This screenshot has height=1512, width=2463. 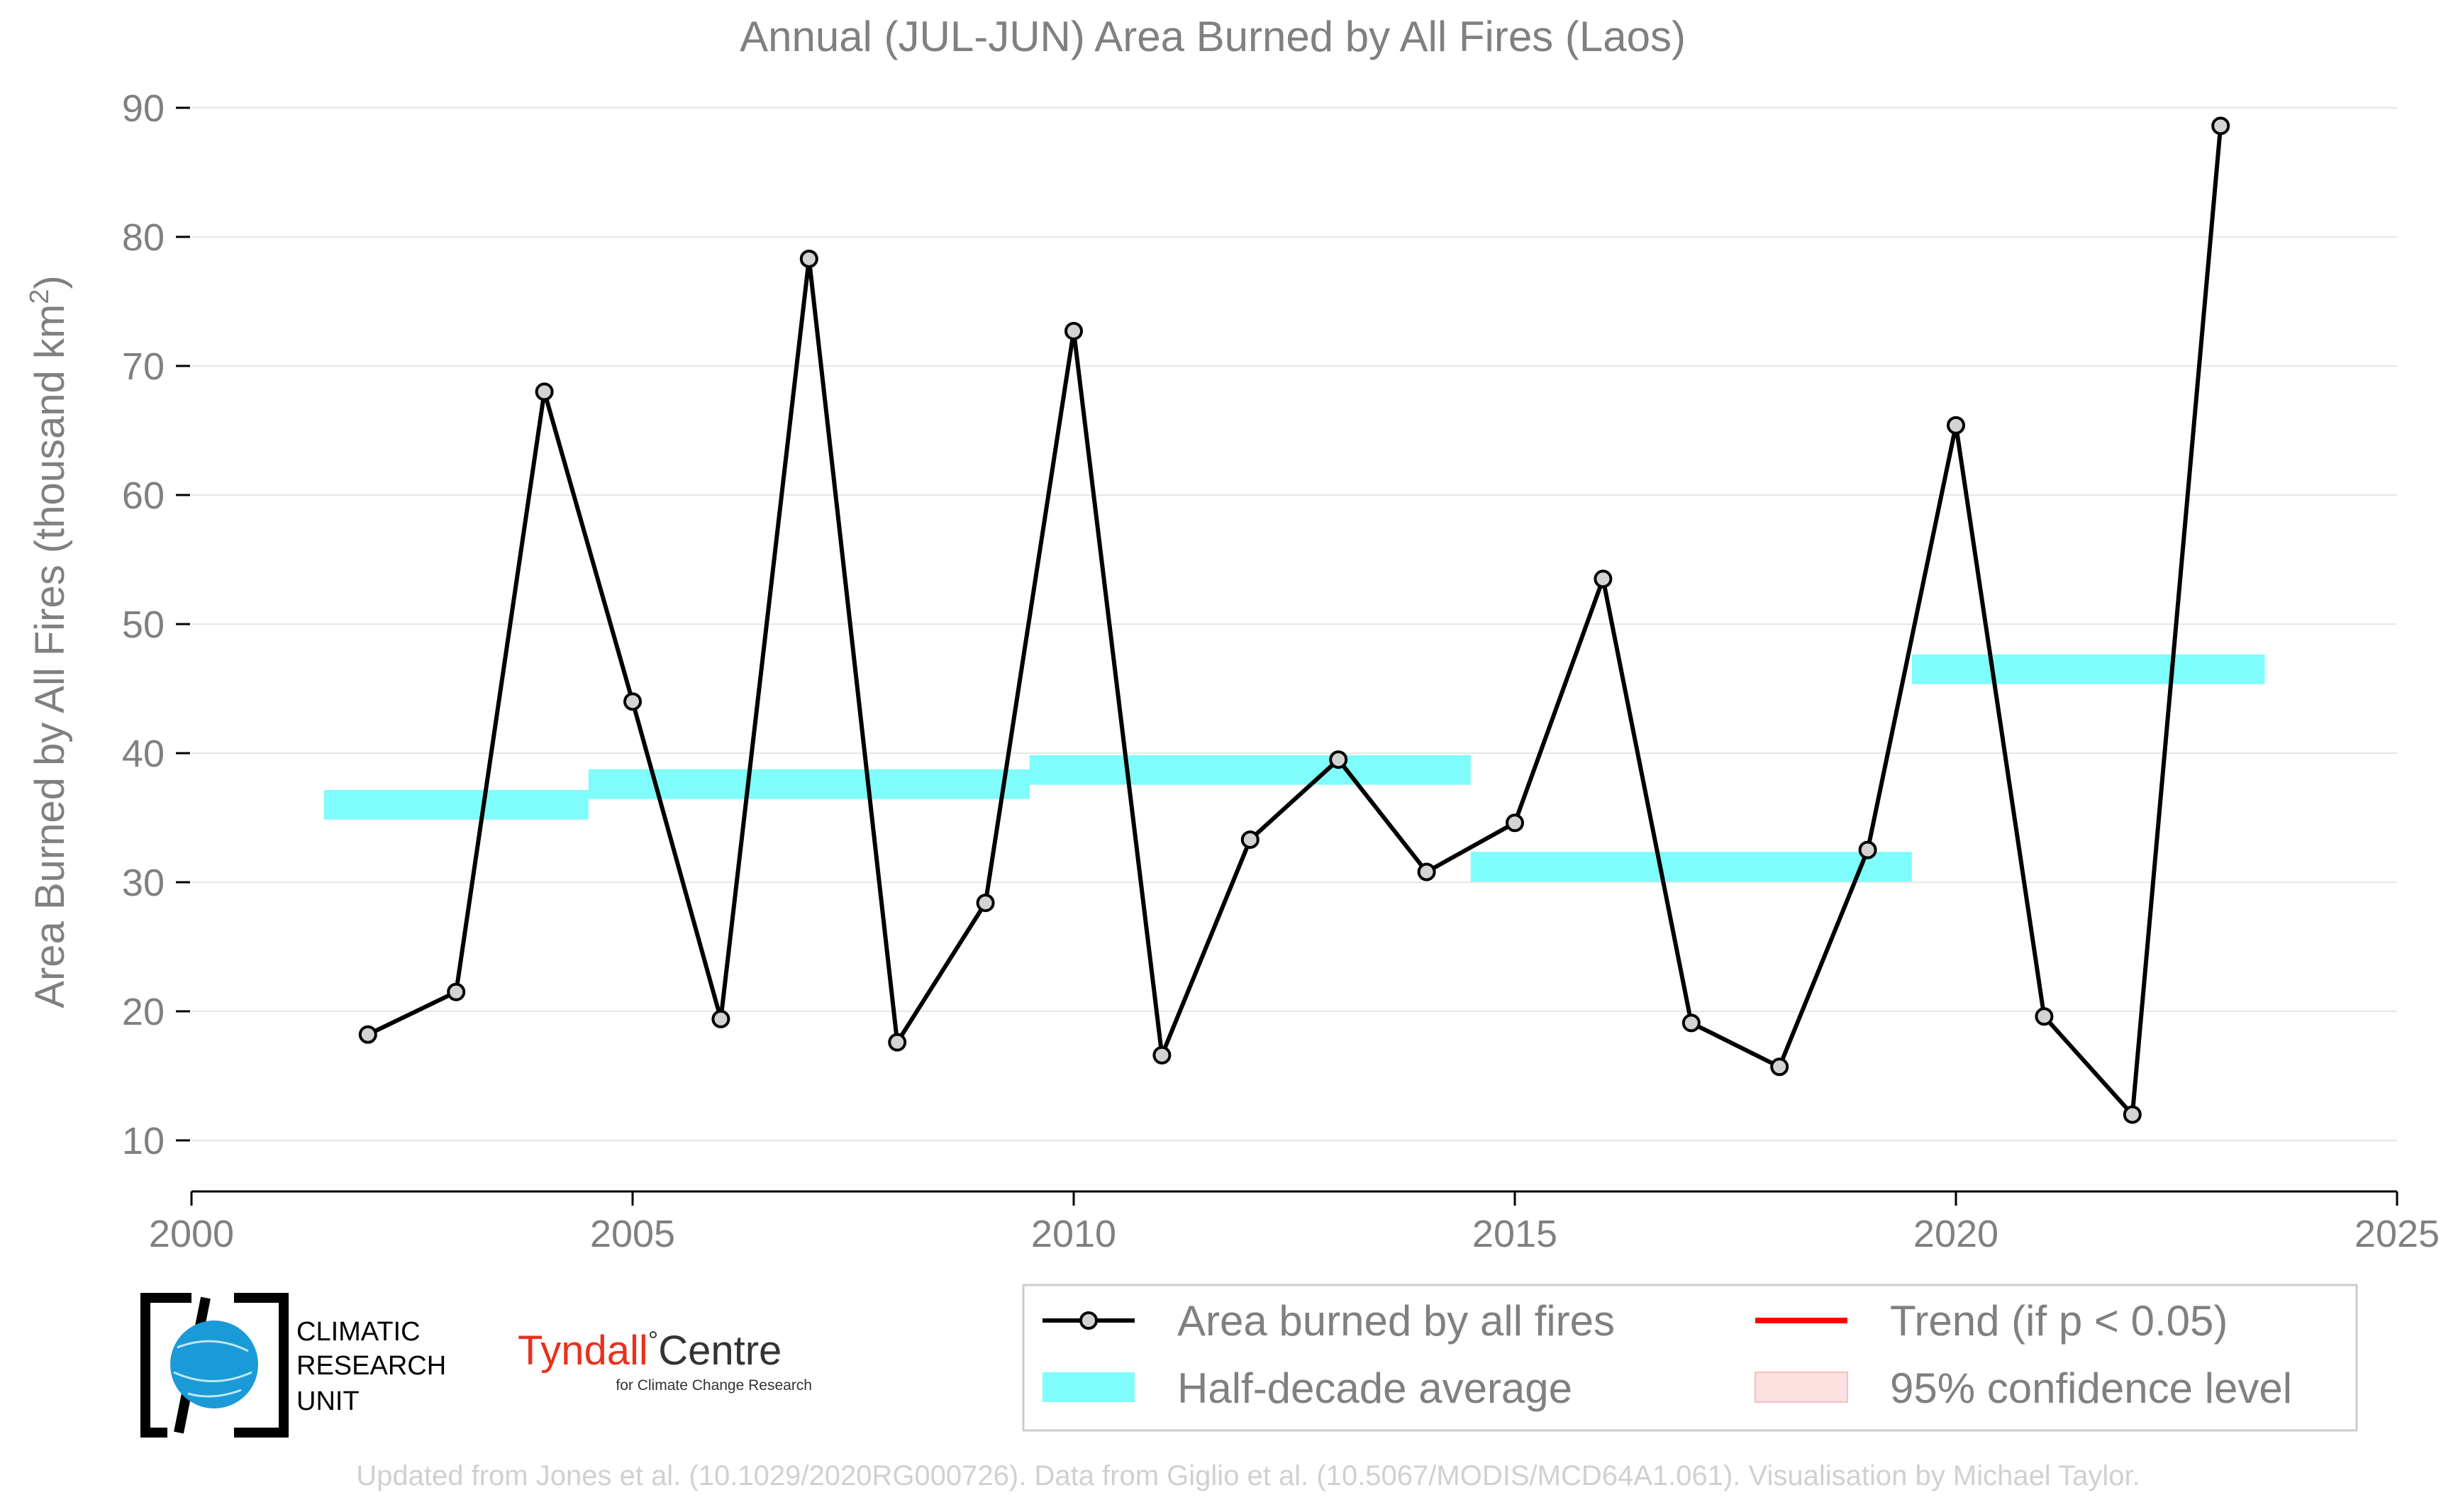 I want to click on cru-line2: RESEARCH, so click(x=371, y=1366).